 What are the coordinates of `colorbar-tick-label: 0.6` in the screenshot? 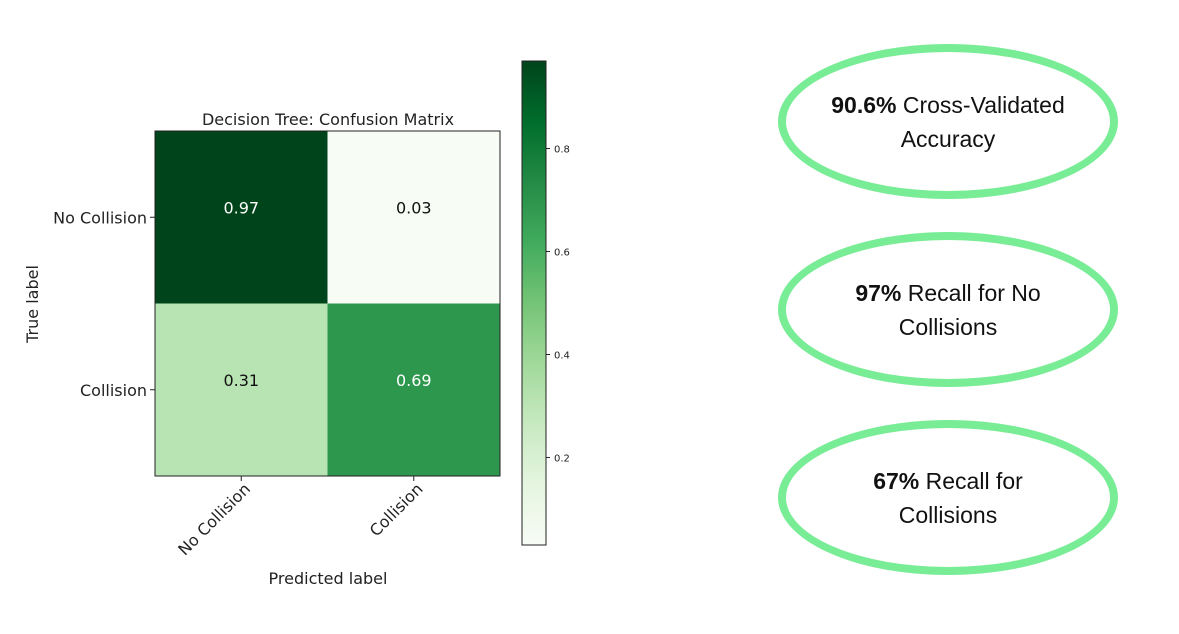 It's located at (562, 253).